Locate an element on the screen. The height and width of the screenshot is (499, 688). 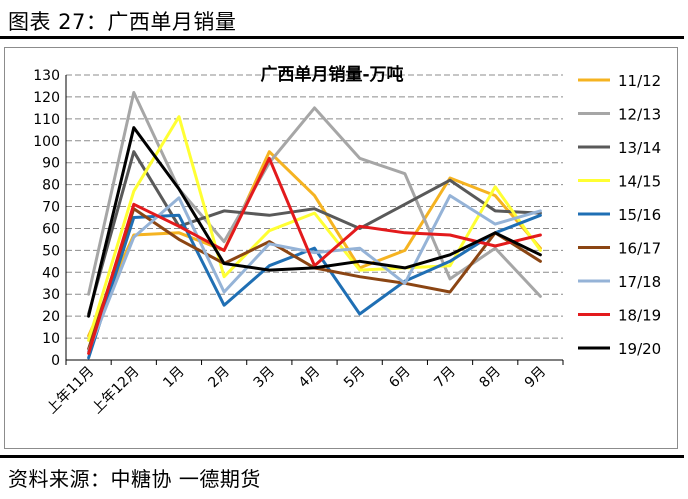
x-tick-label: 5月 is located at coordinates (355, 378).